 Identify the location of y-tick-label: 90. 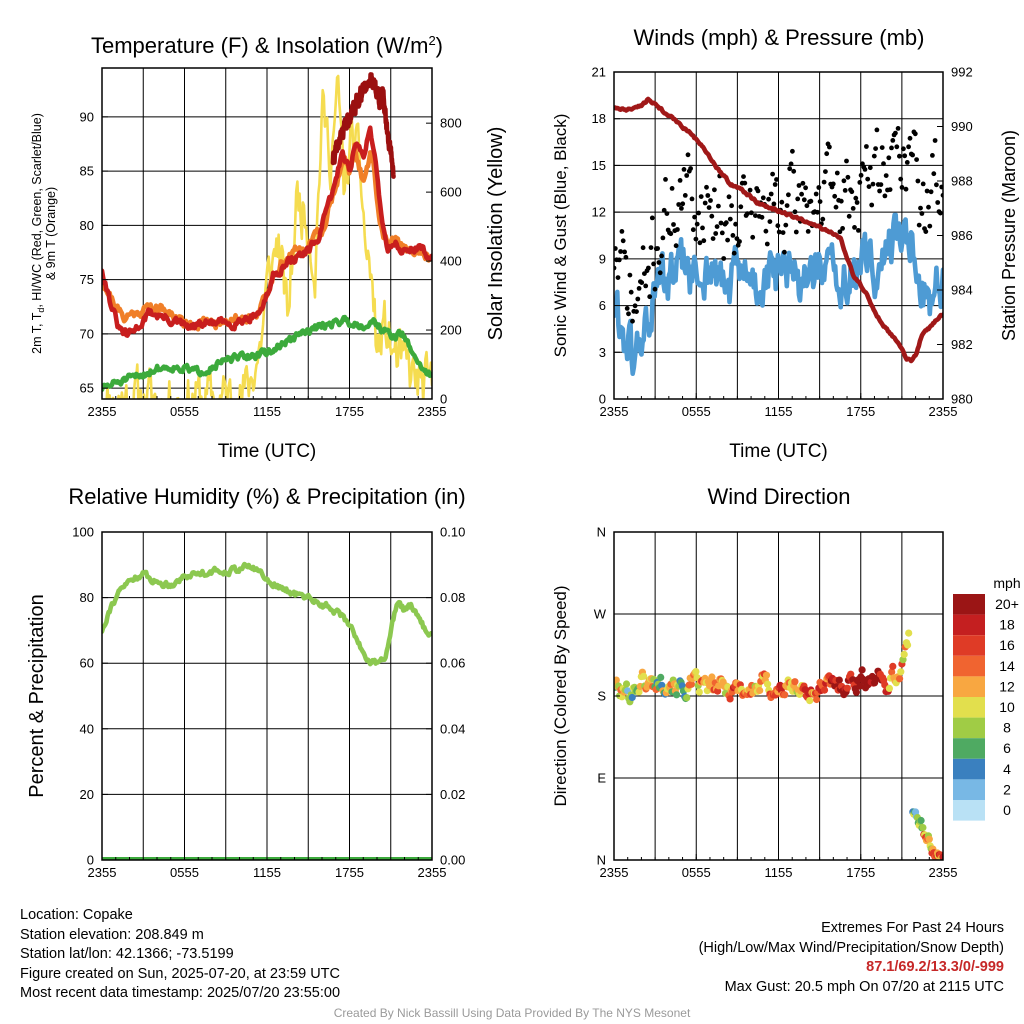
(87, 116).